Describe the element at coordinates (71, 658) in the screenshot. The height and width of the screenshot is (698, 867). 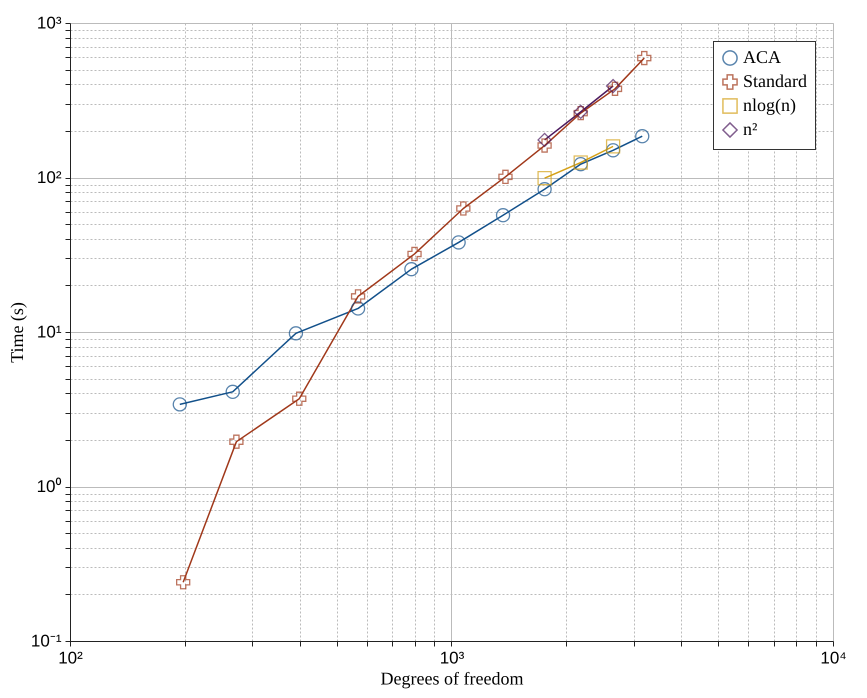
I see `x-tick-label: 10²` at that location.